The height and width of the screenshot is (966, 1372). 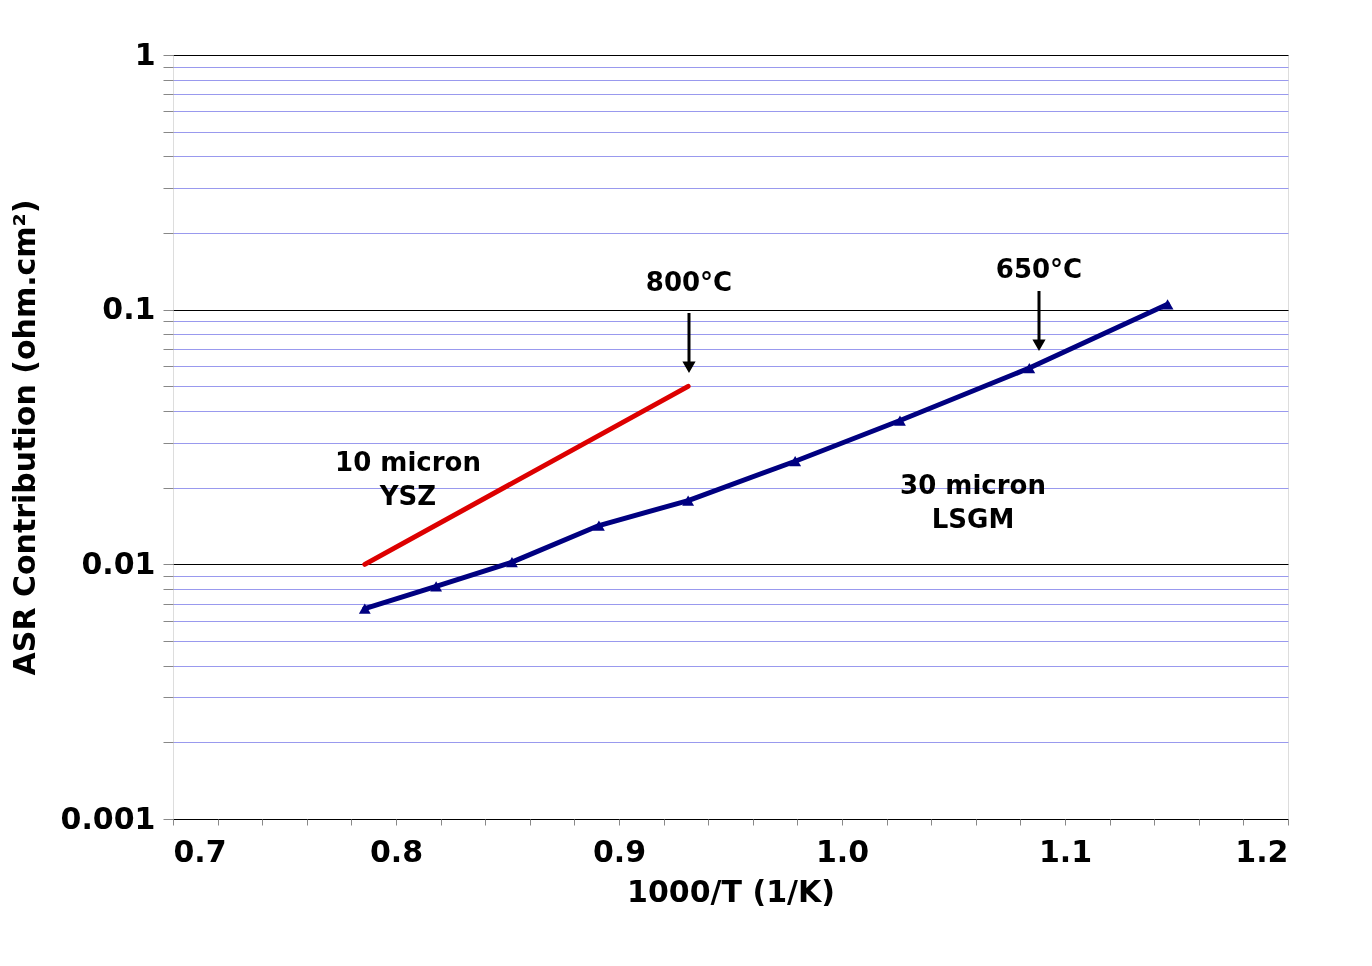 What do you see at coordinates (145, 54) in the screenshot?
I see `y-tick-label: 1` at bounding box center [145, 54].